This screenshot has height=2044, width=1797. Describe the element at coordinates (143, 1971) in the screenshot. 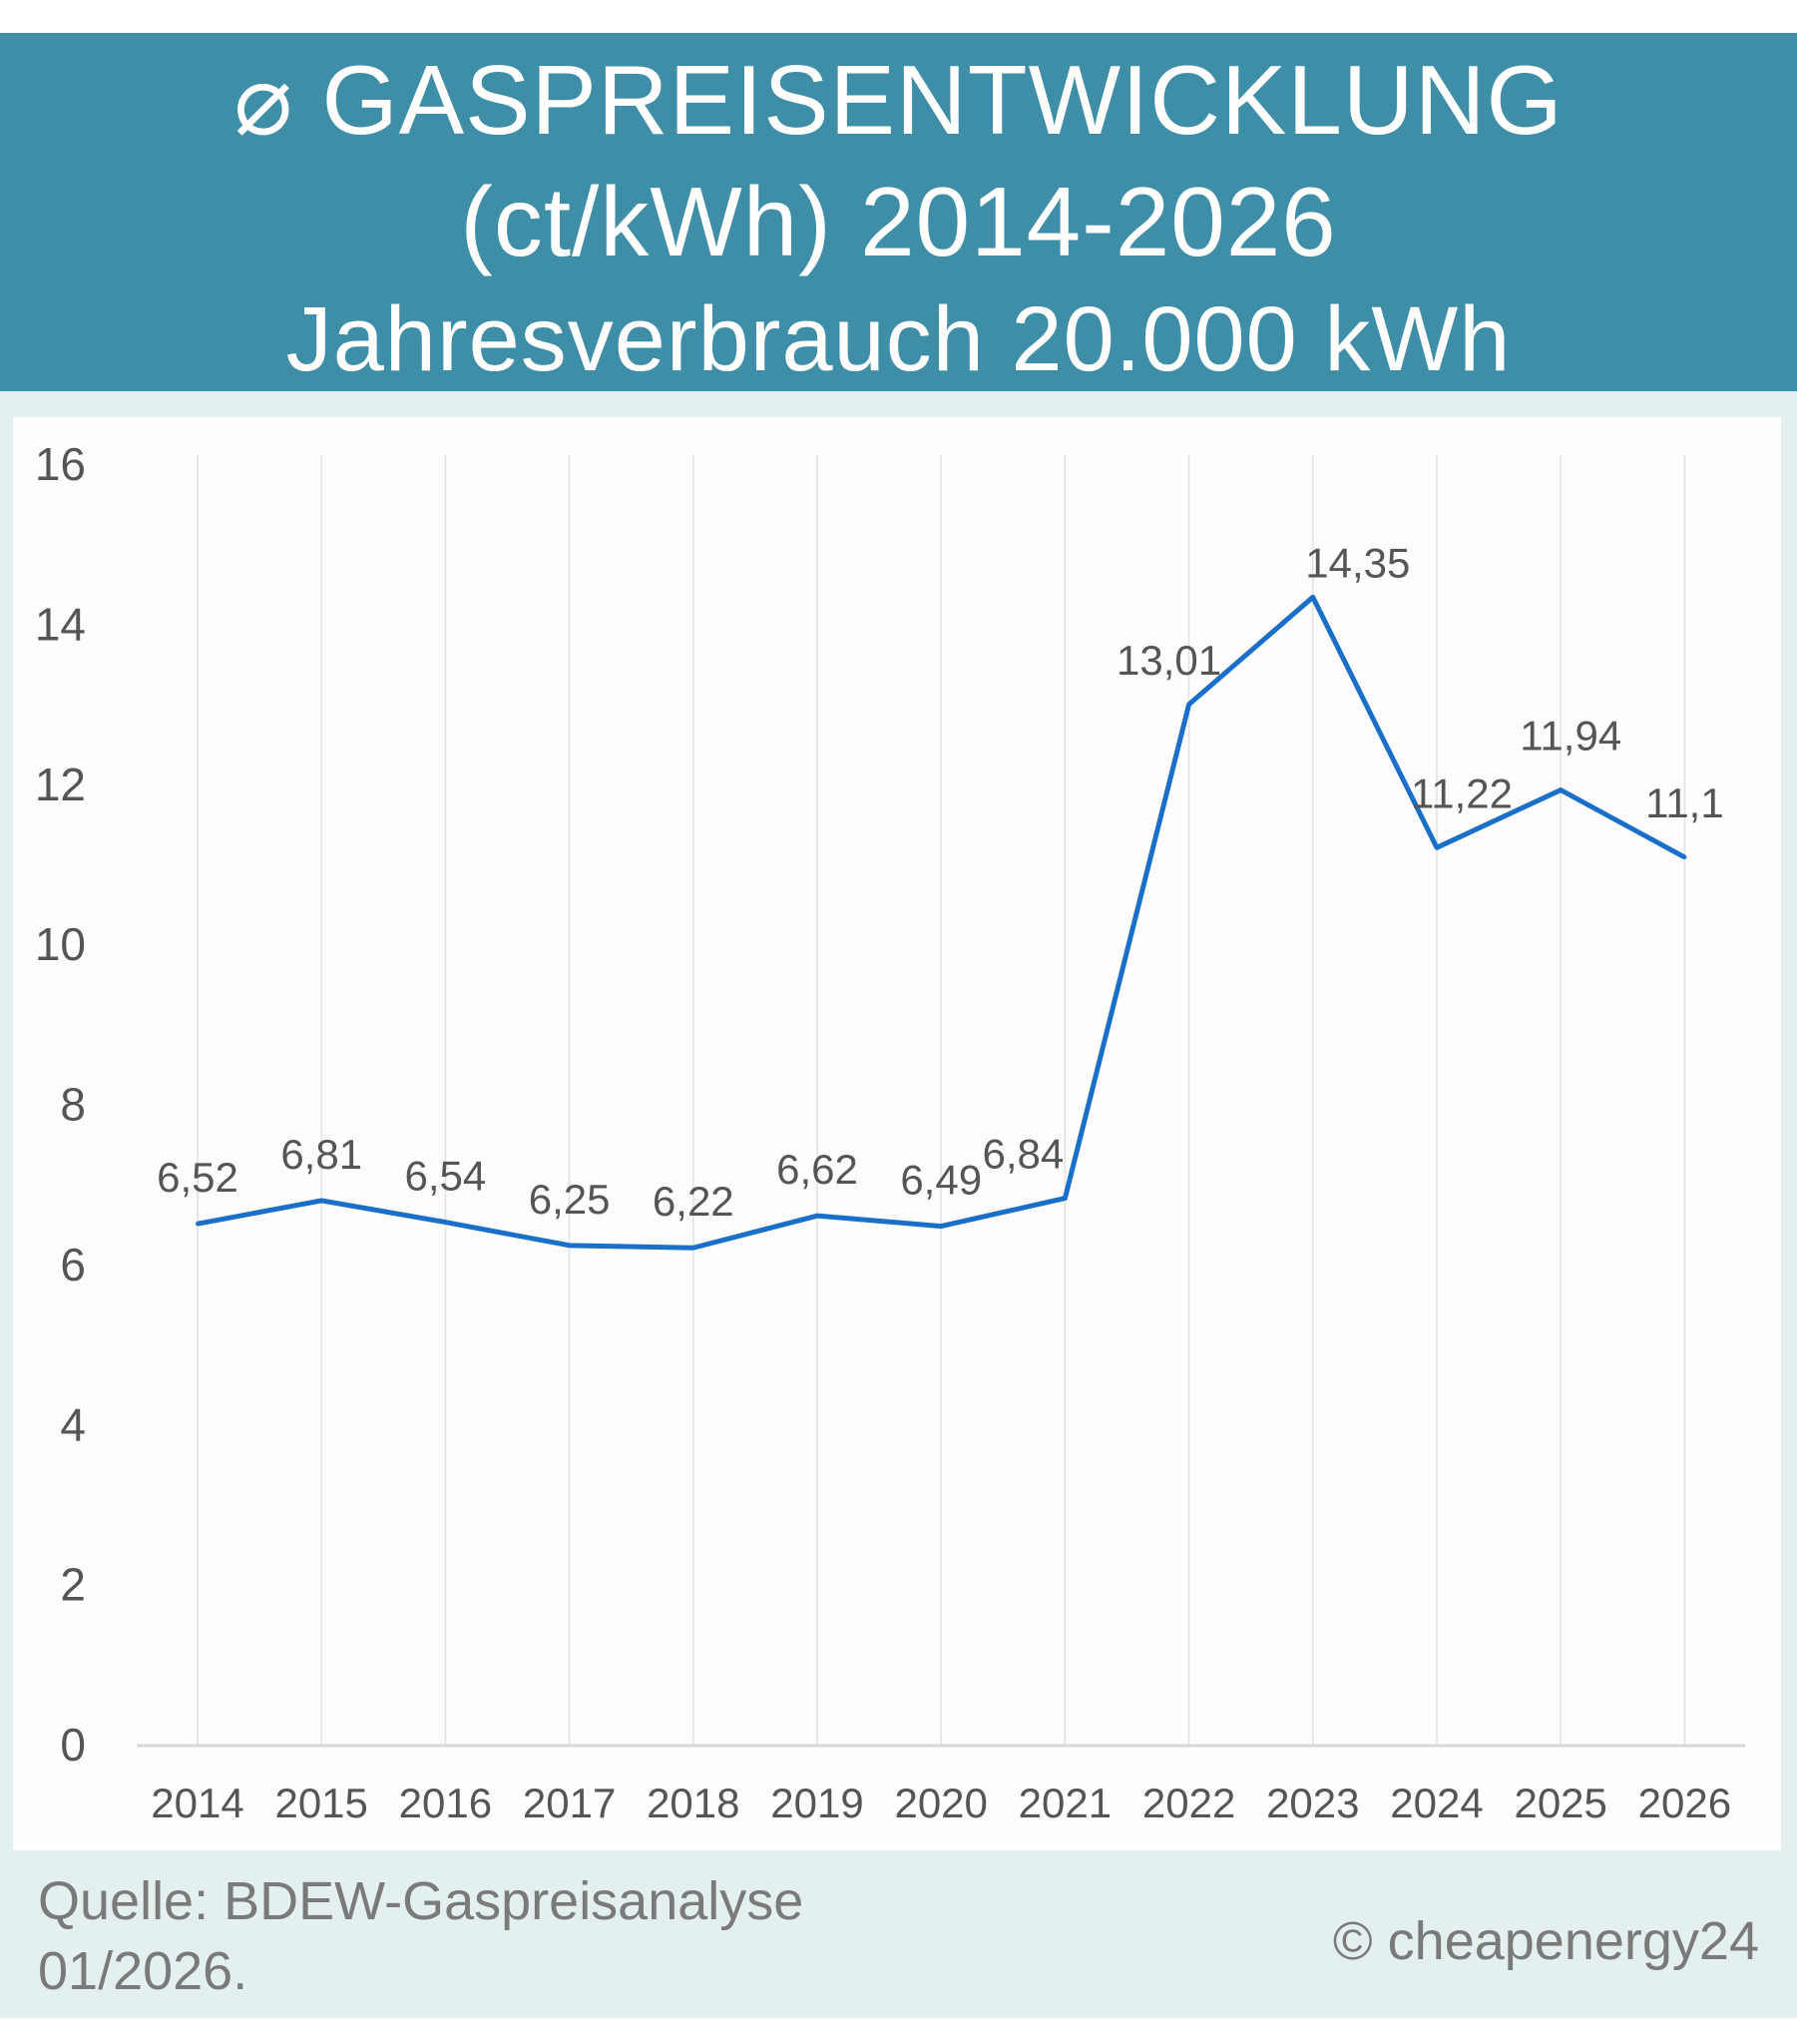

I see `source-line-2: 01/2026.` at that location.